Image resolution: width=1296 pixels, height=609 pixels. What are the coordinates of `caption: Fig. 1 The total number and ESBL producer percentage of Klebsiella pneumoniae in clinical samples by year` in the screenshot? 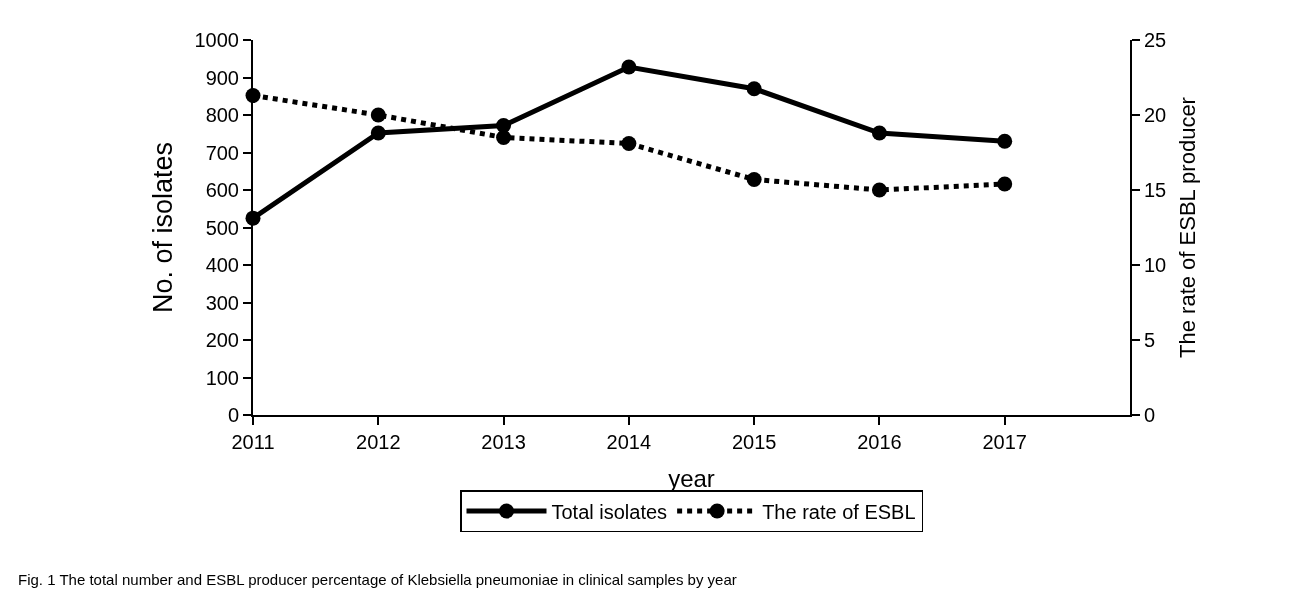 It's located at (377, 579).